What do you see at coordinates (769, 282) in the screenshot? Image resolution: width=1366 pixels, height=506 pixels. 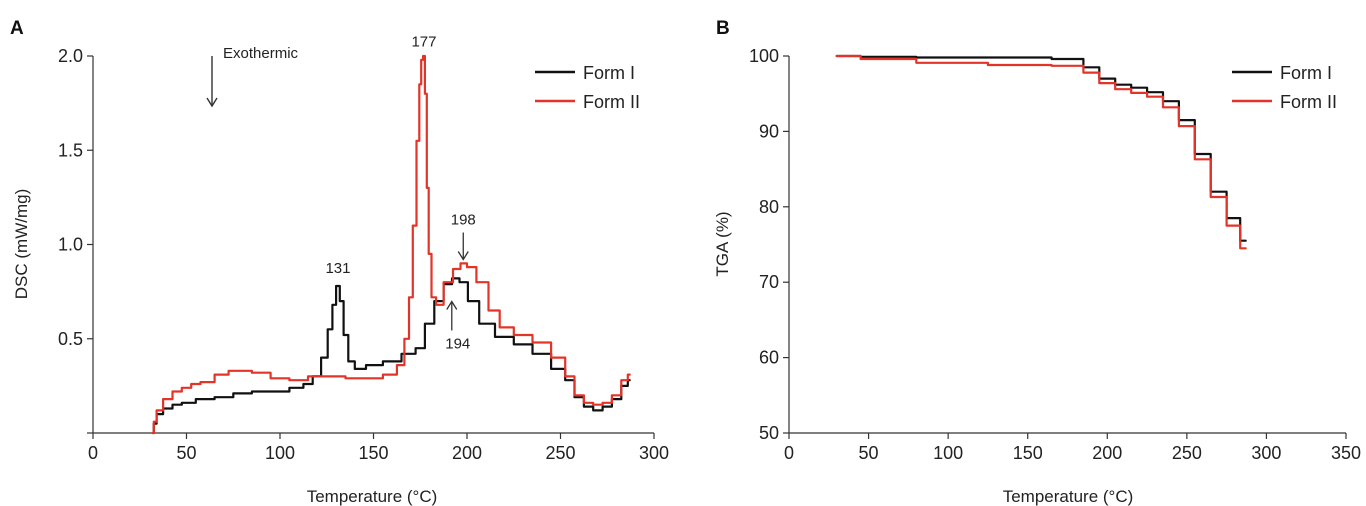 I see `y-tick-label: 70` at bounding box center [769, 282].